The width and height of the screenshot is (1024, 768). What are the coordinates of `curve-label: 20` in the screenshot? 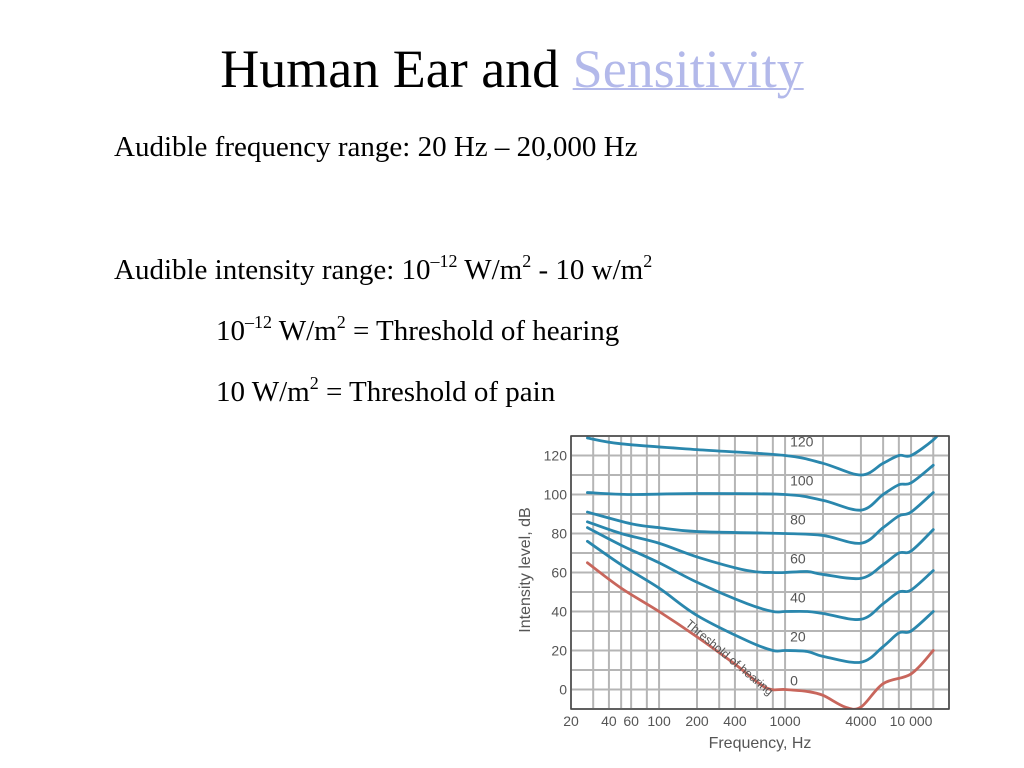 It's located at (798, 637).